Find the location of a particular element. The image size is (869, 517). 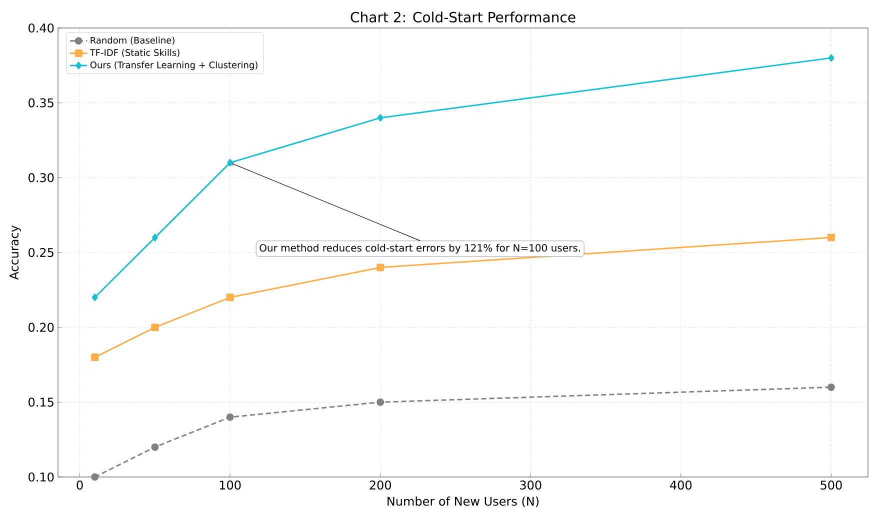

x-axis-title: Number of New Users (N) is located at coordinates (463, 502).